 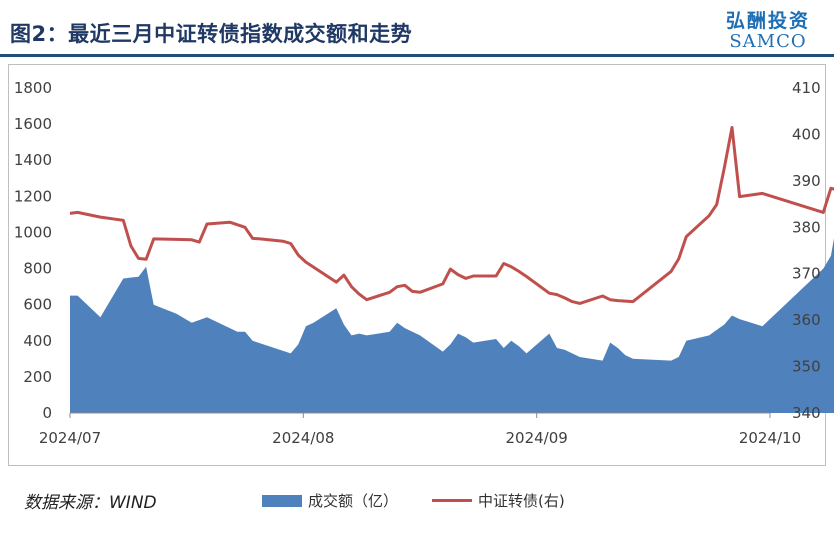 I want to click on y-left-tick-label: 1800, so click(x=33, y=88).